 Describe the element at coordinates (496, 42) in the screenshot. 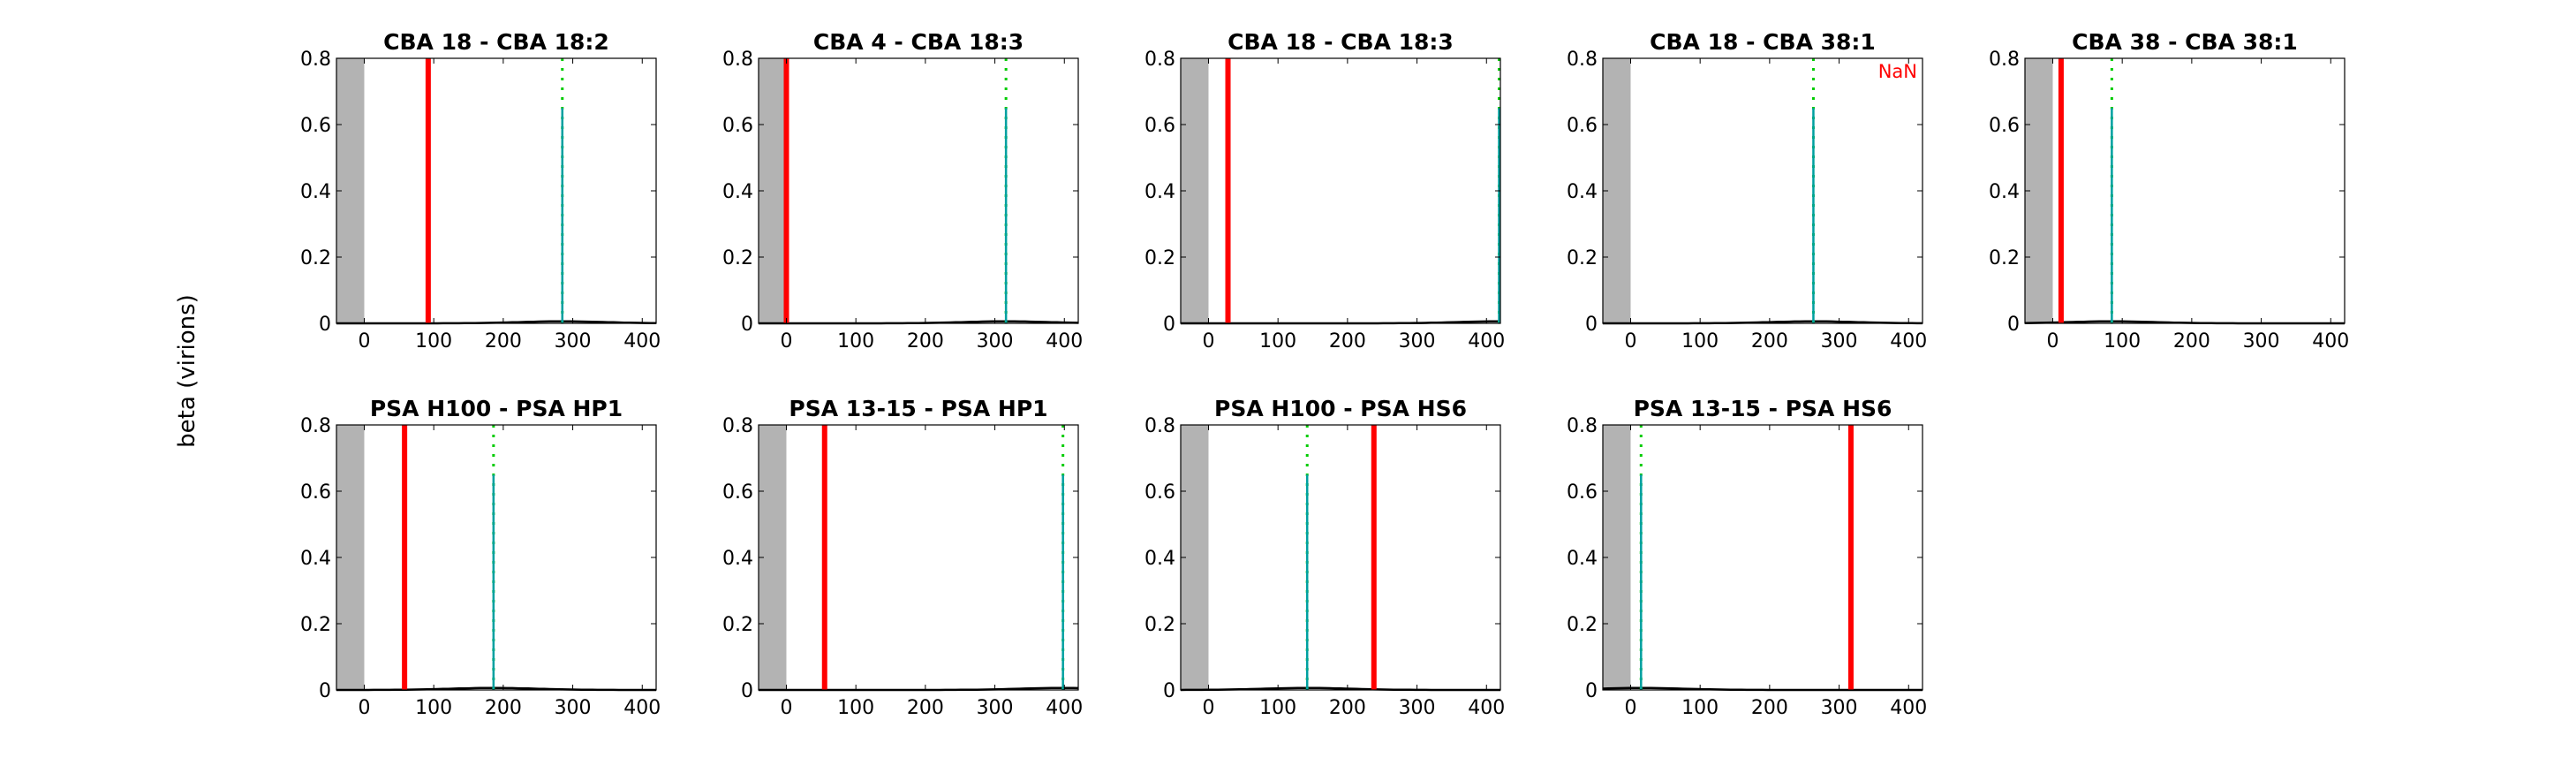

I see `panel-title: CBA 18 - CBA 18:2` at that location.